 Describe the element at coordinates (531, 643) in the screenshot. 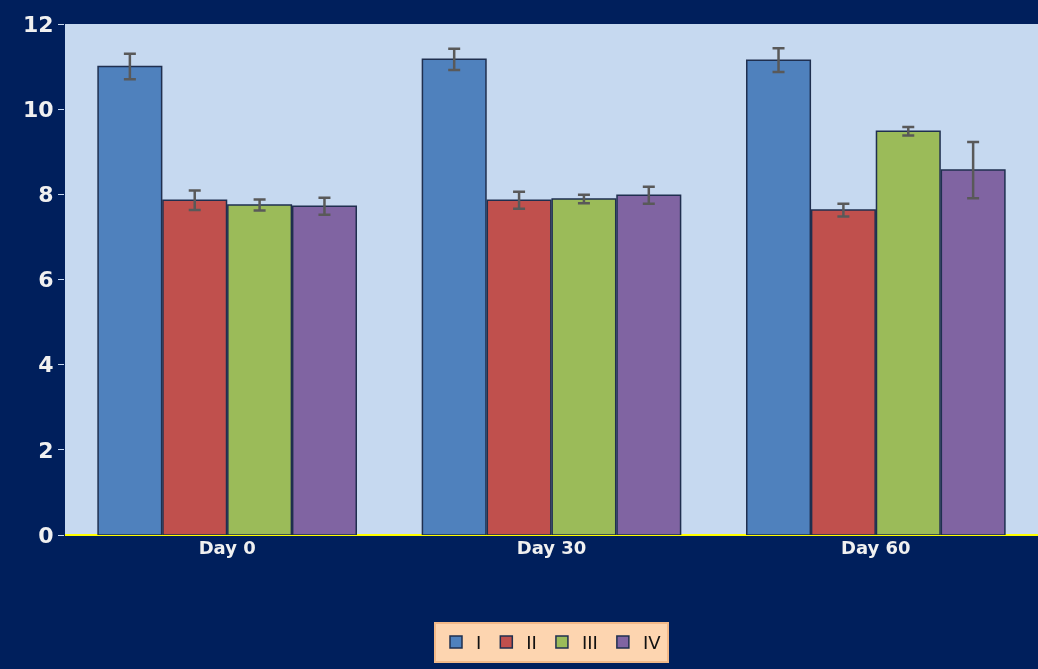

I see `legend-label: II` at that location.